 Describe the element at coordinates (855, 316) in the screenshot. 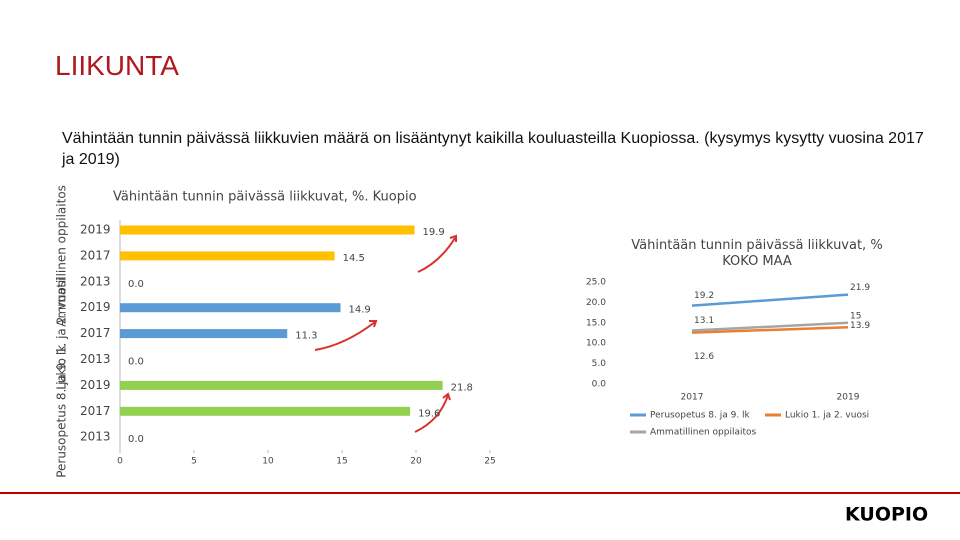

I see `value-label: 15` at that location.